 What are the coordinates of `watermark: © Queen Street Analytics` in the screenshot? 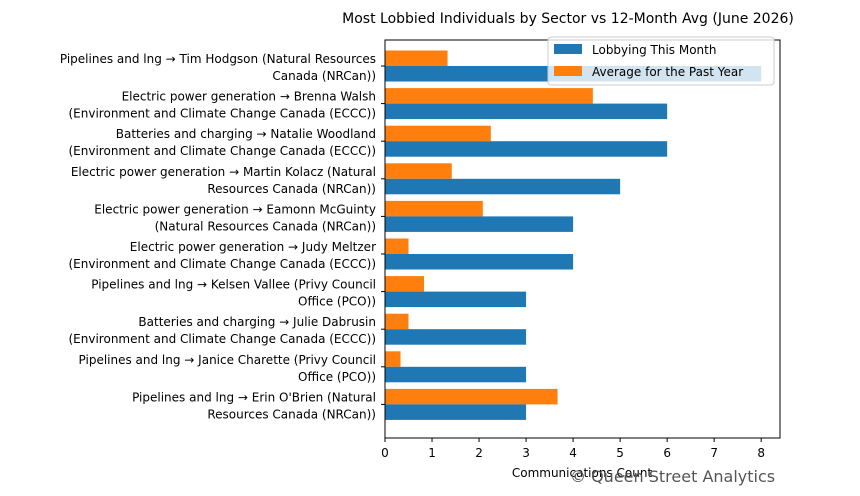 It's located at (673, 476).